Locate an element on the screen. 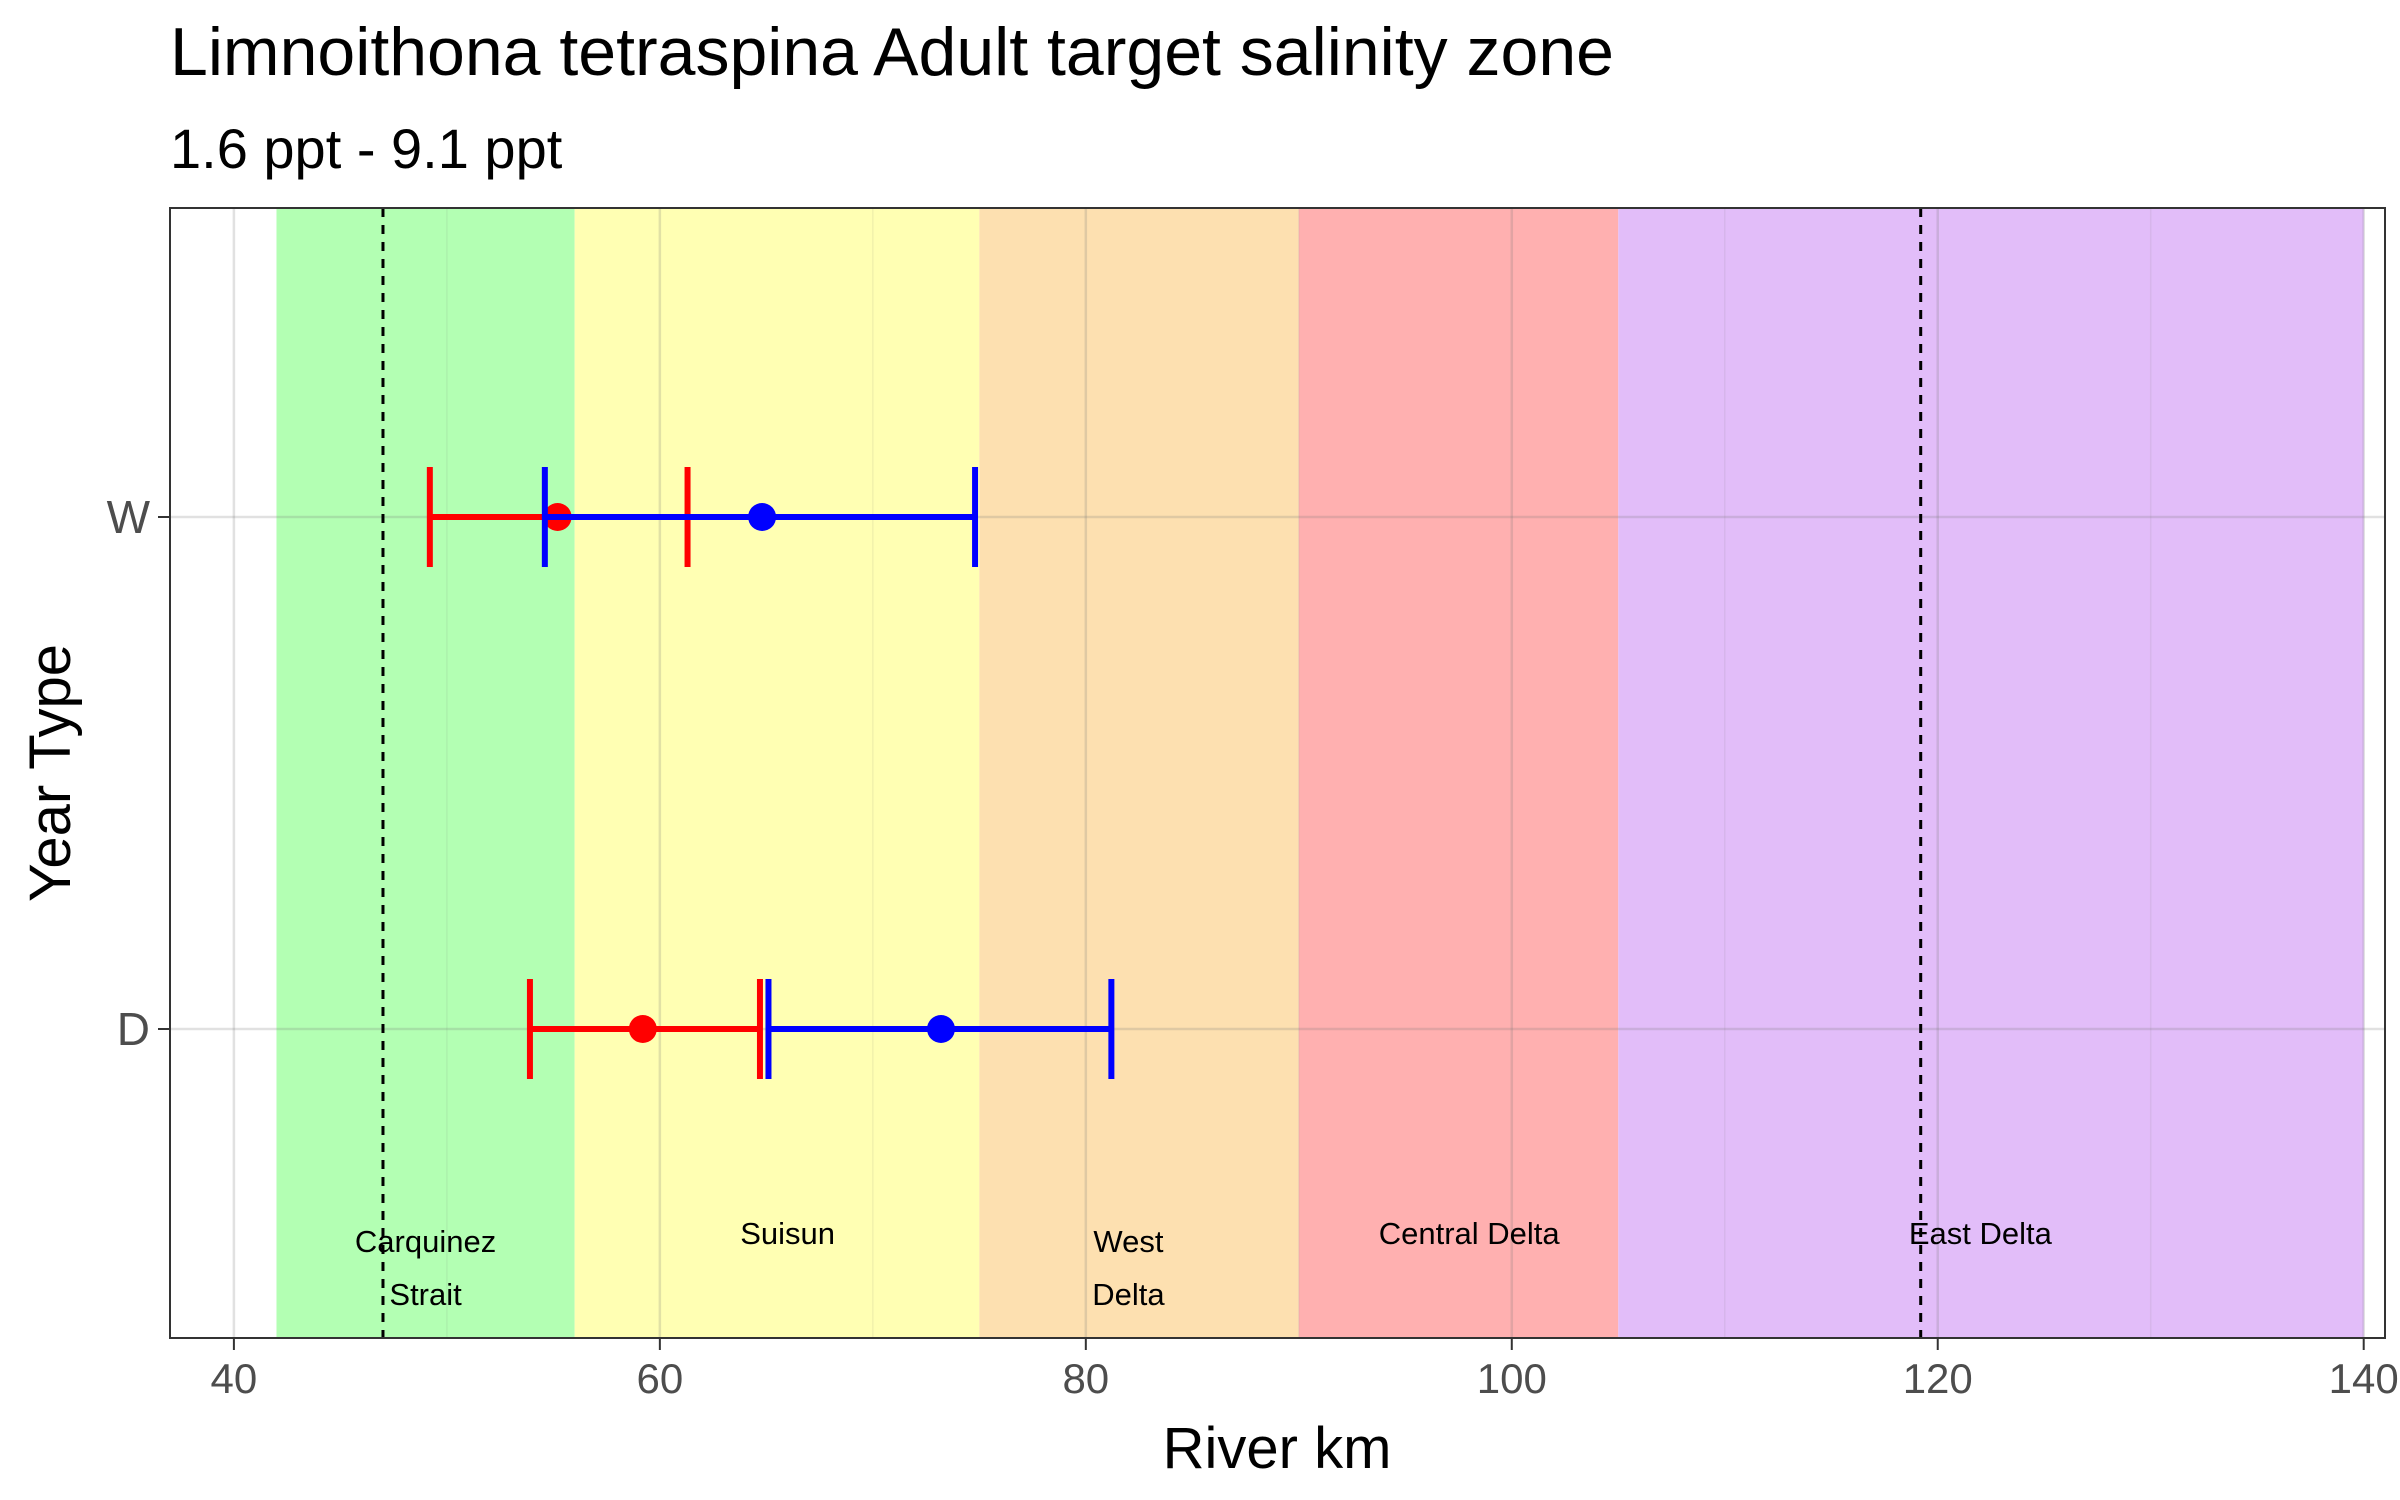 This screenshot has height=1500, width=2400. x-tick-label-60: 60 is located at coordinates (659, 1378).